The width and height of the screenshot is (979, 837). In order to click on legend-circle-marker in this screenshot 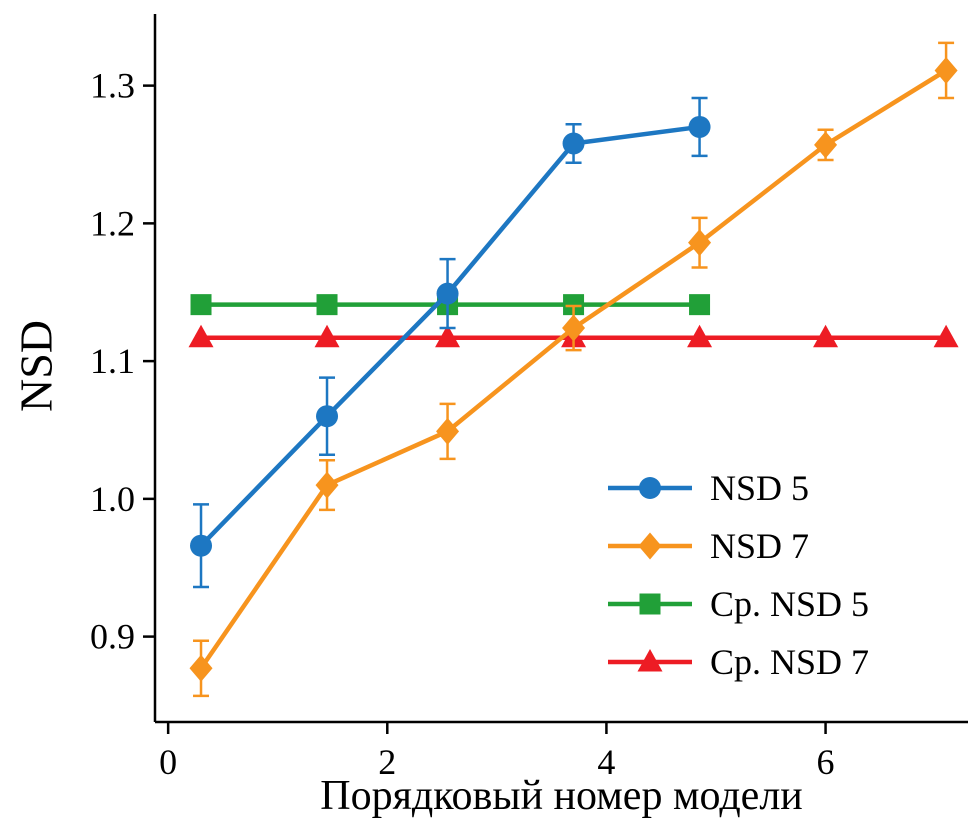, I will do `click(650, 488)`.